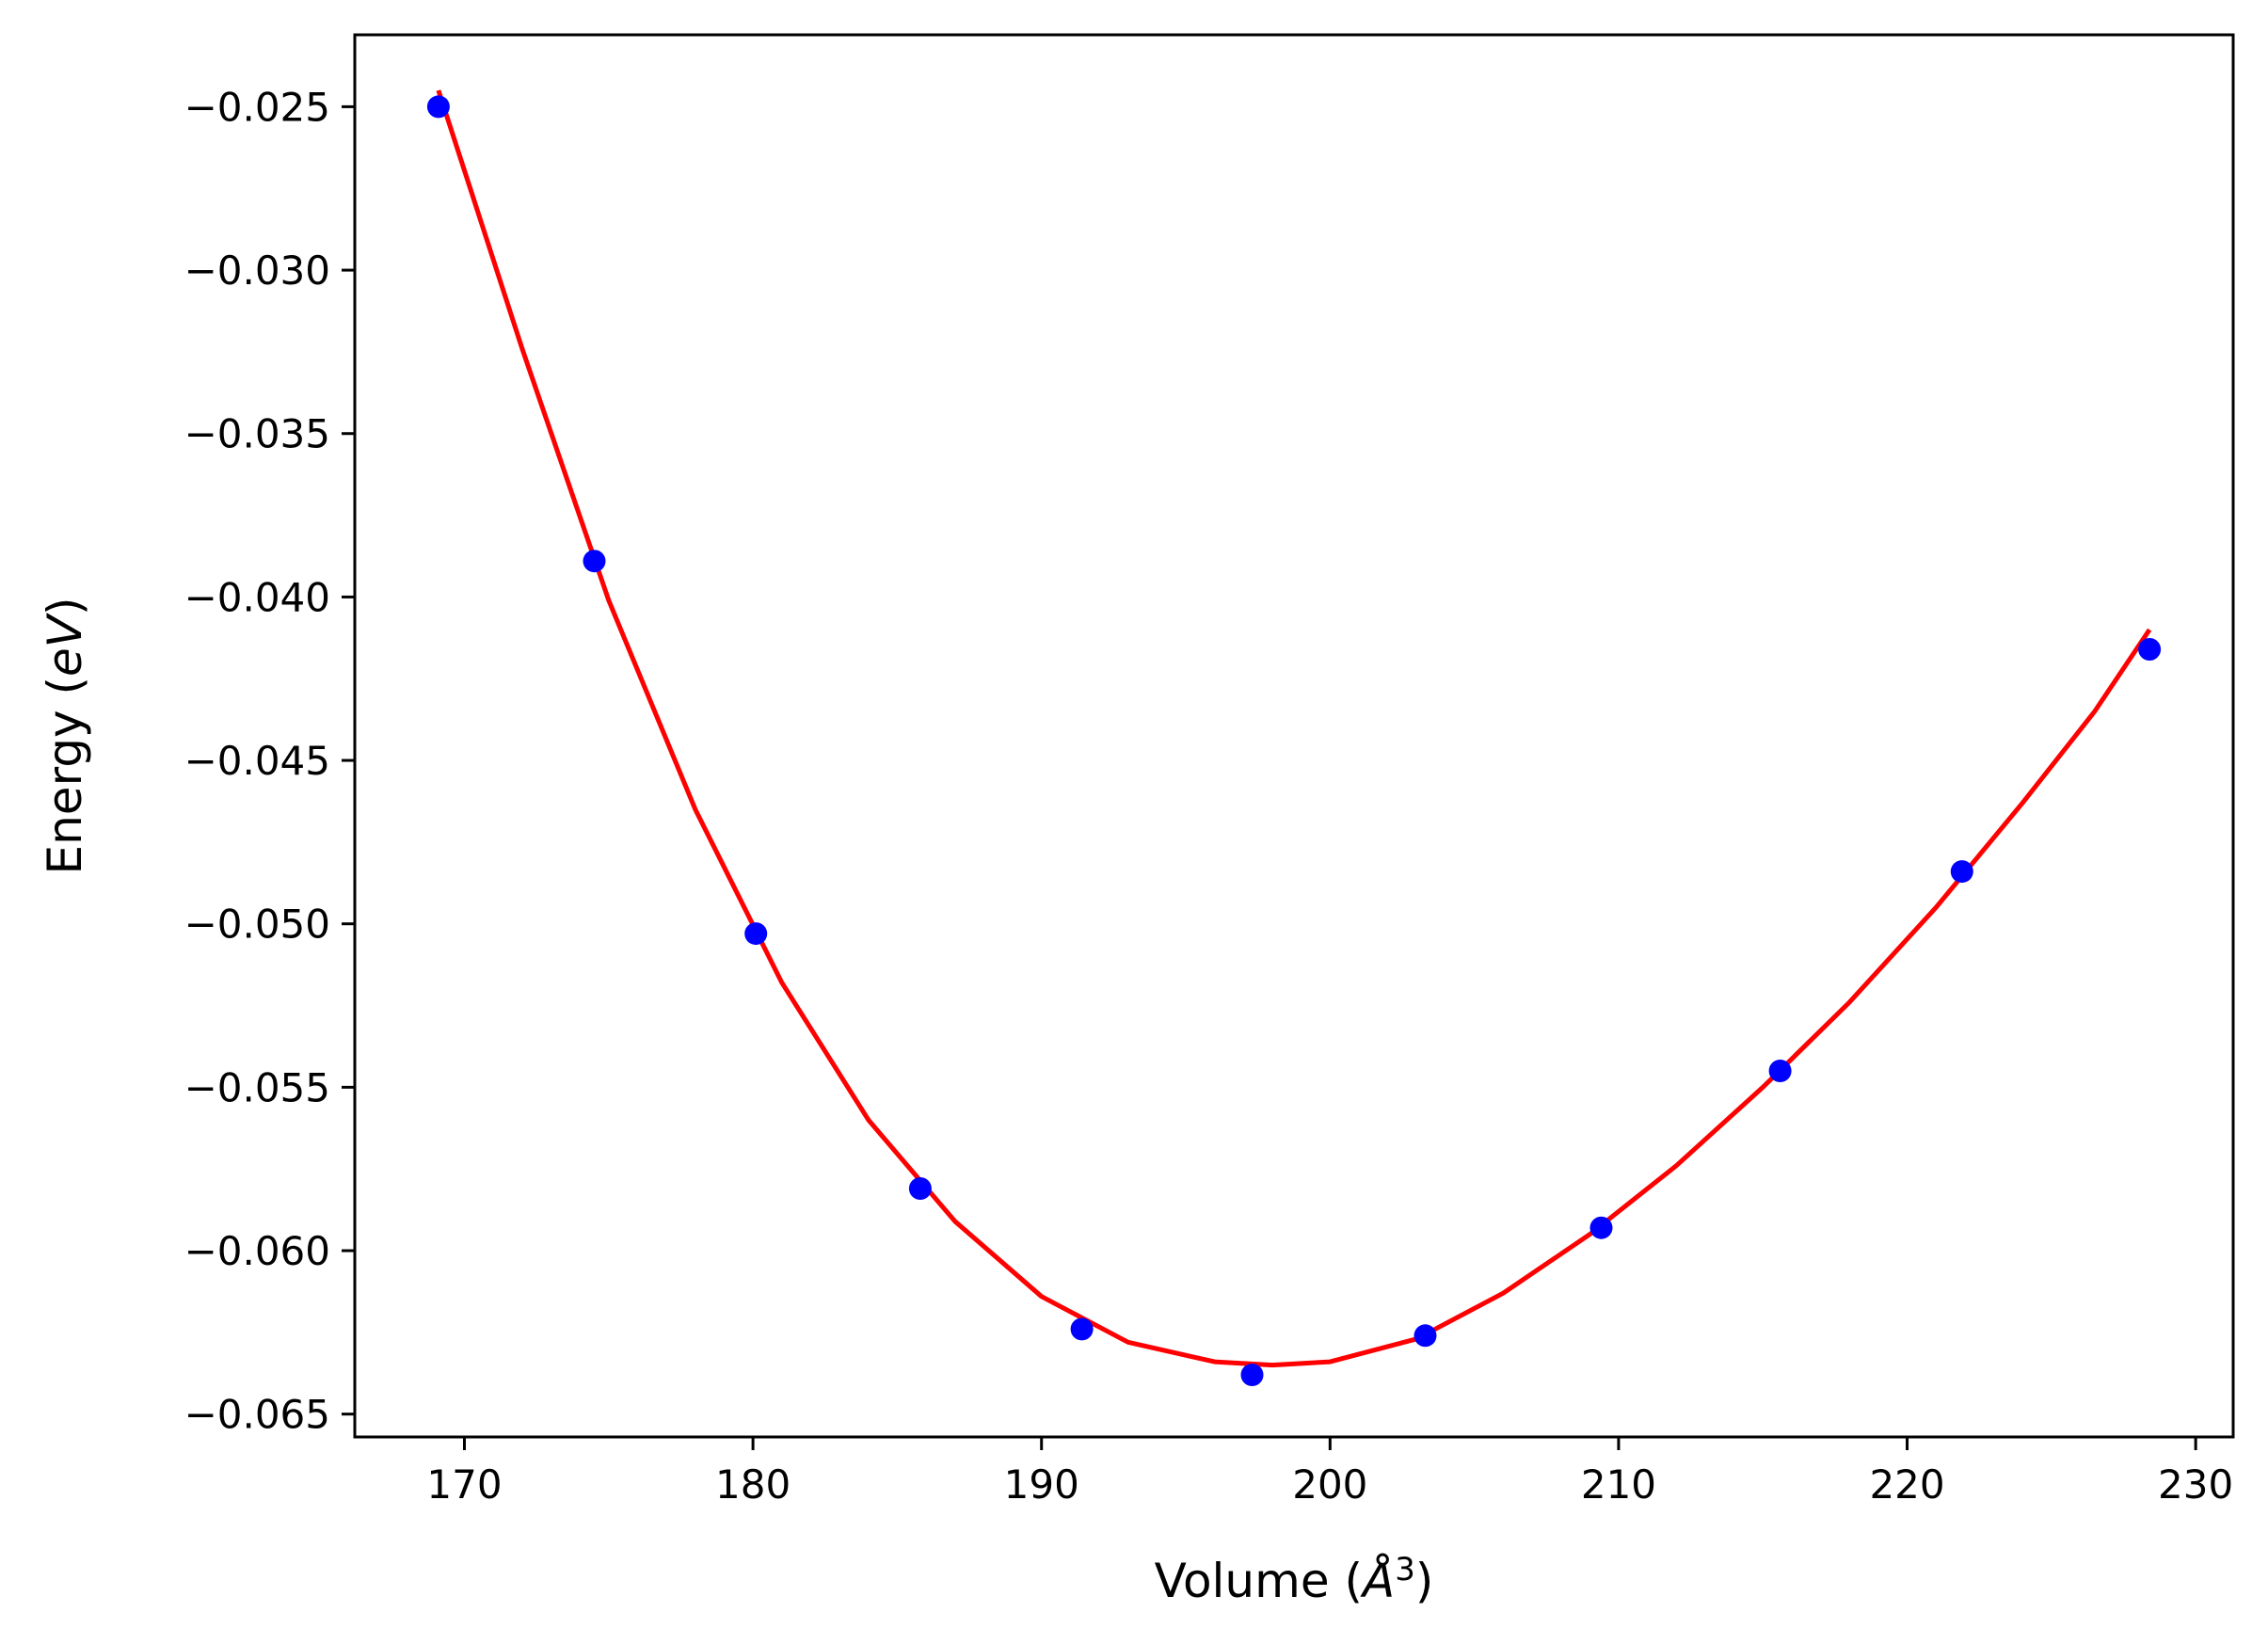 The height and width of the screenshot is (1644, 2268). Describe the element at coordinates (753, 1484) in the screenshot. I see `x-tick-label: 180` at that location.